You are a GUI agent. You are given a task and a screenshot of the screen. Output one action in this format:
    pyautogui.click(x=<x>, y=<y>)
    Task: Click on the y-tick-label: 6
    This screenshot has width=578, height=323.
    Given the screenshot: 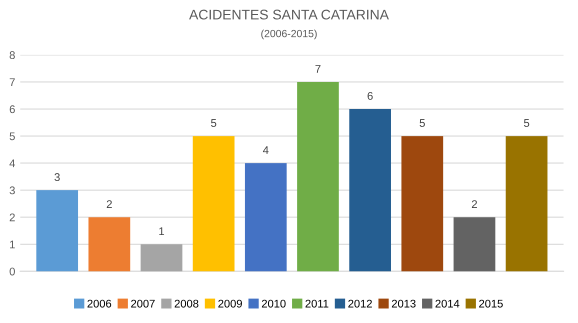 What is the action you would take?
    pyautogui.click(x=12, y=109)
    